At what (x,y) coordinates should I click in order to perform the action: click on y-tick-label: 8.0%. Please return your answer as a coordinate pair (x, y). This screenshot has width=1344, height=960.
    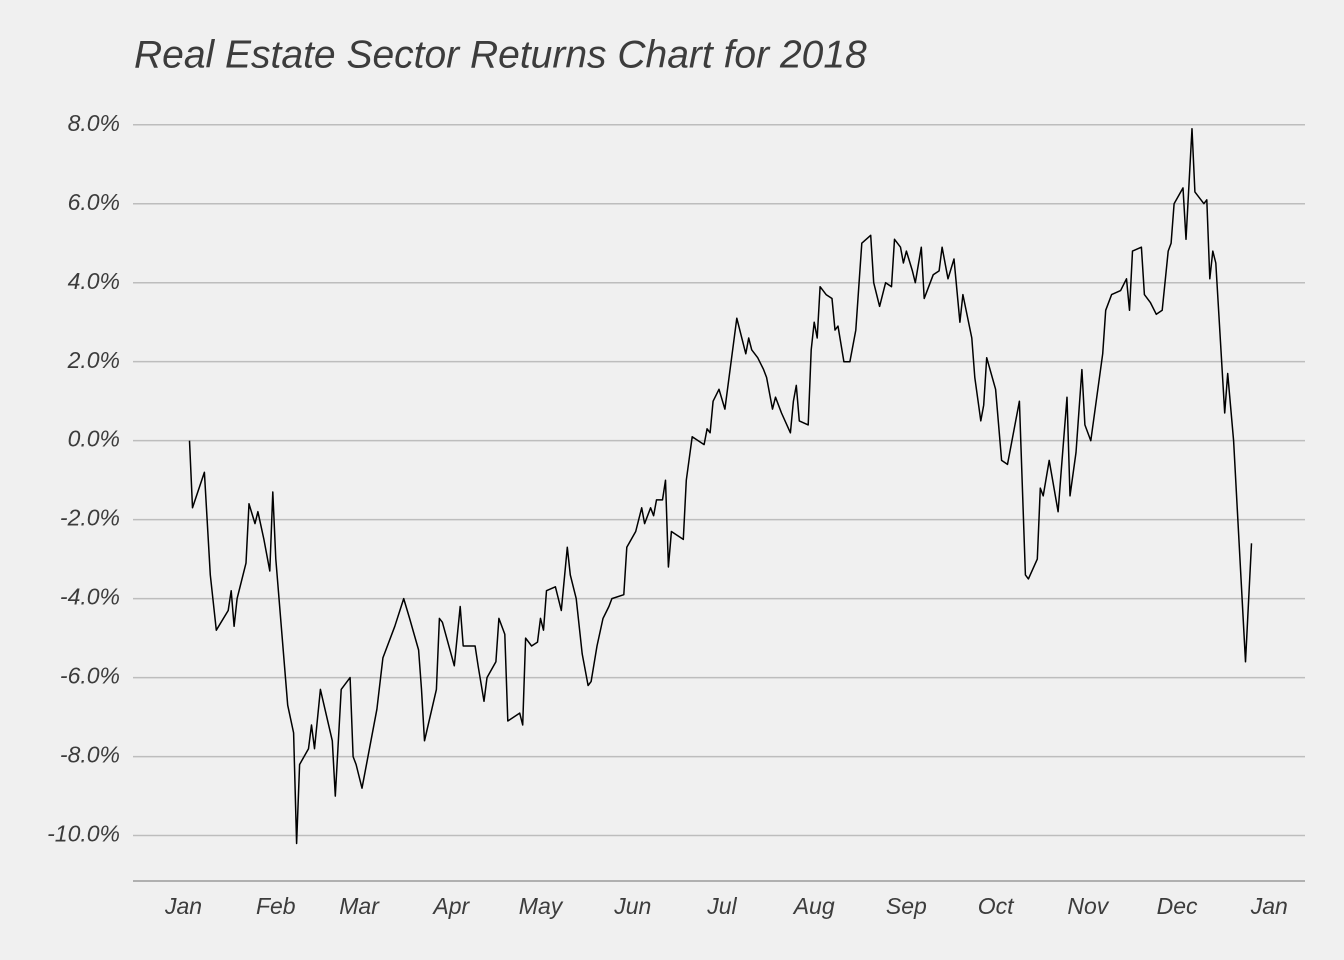
    Looking at the image, I should click on (94, 123).